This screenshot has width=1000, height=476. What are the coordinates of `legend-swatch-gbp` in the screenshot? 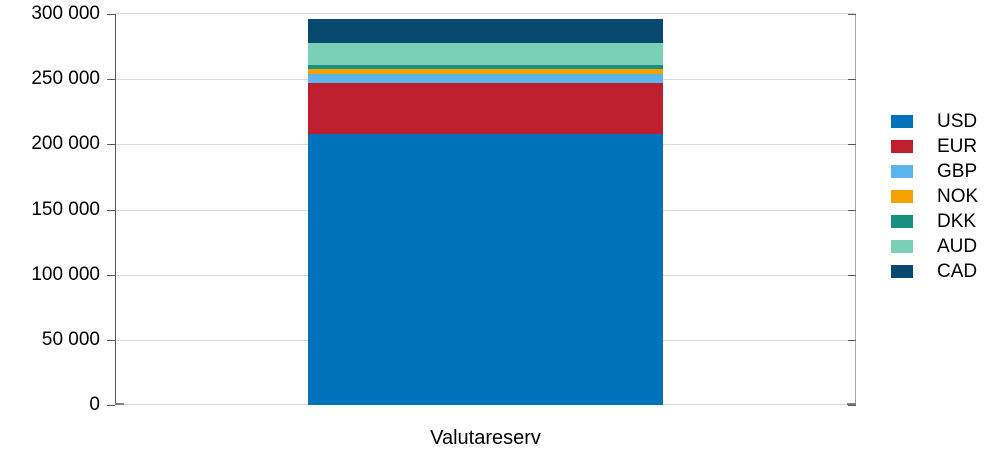 It's located at (902, 171).